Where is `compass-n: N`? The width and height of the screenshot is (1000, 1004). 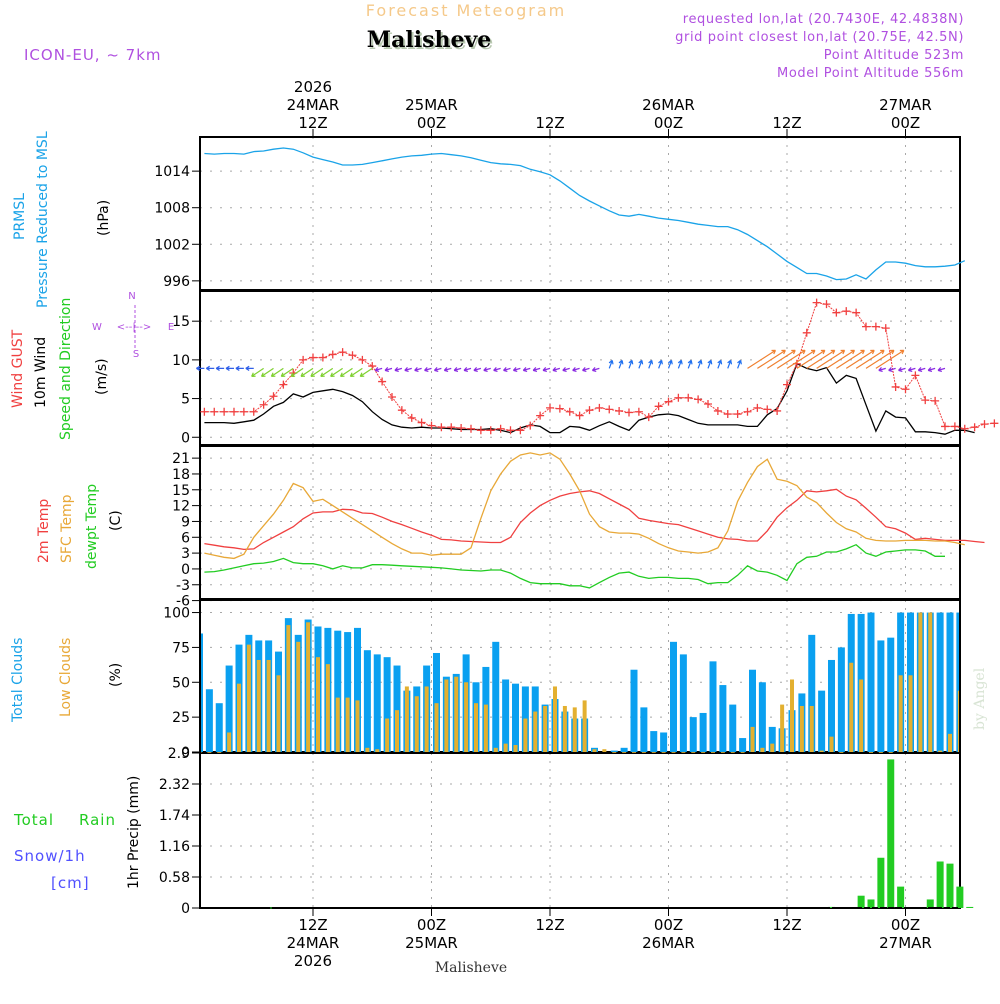
compass-n: N is located at coordinates (131, 296).